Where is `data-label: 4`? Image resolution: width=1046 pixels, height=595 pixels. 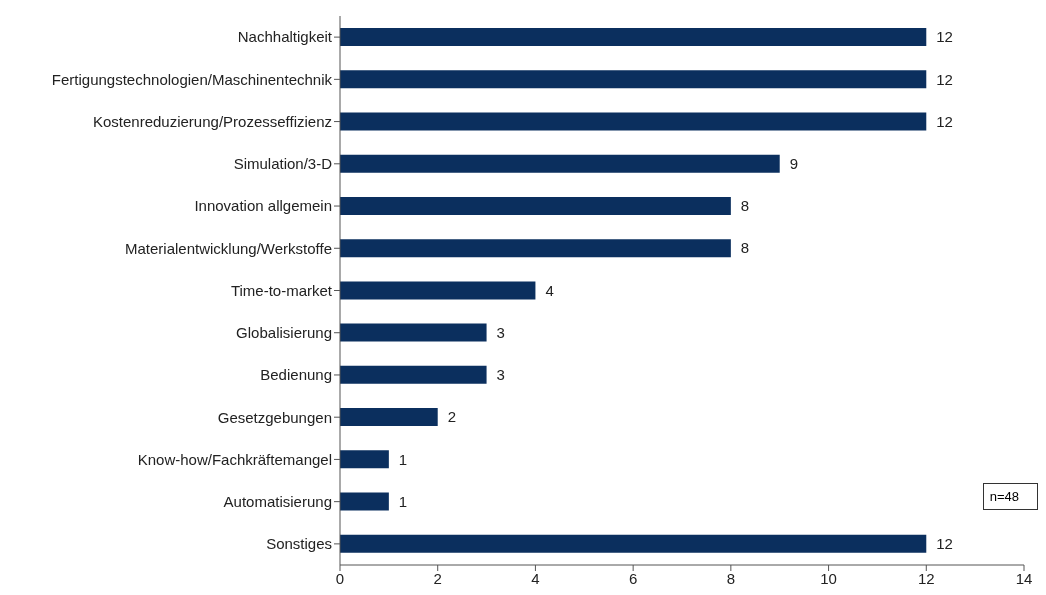
data-label: 4 is located at coordinates (549, 290).